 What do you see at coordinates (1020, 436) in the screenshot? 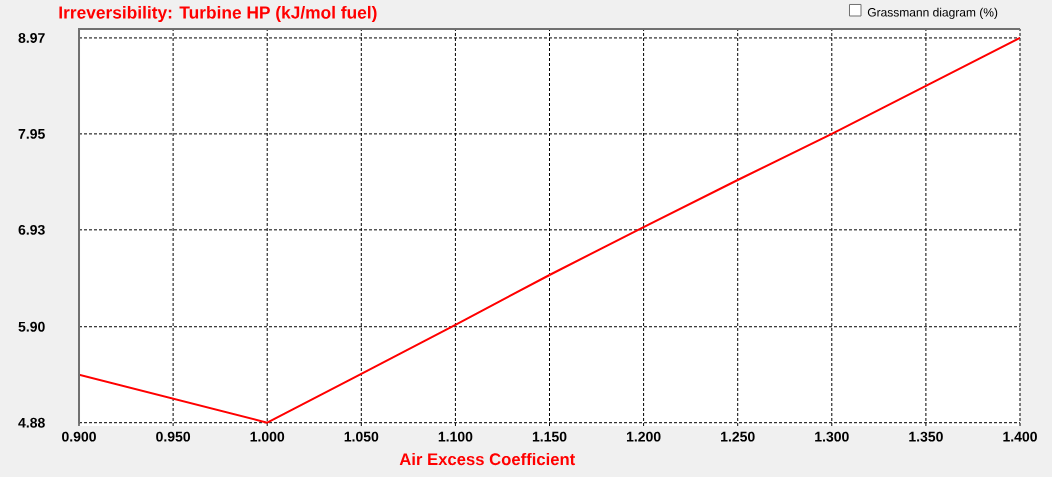
I see `x-tick-label: 1.400` at bounding box center [1020, 436].